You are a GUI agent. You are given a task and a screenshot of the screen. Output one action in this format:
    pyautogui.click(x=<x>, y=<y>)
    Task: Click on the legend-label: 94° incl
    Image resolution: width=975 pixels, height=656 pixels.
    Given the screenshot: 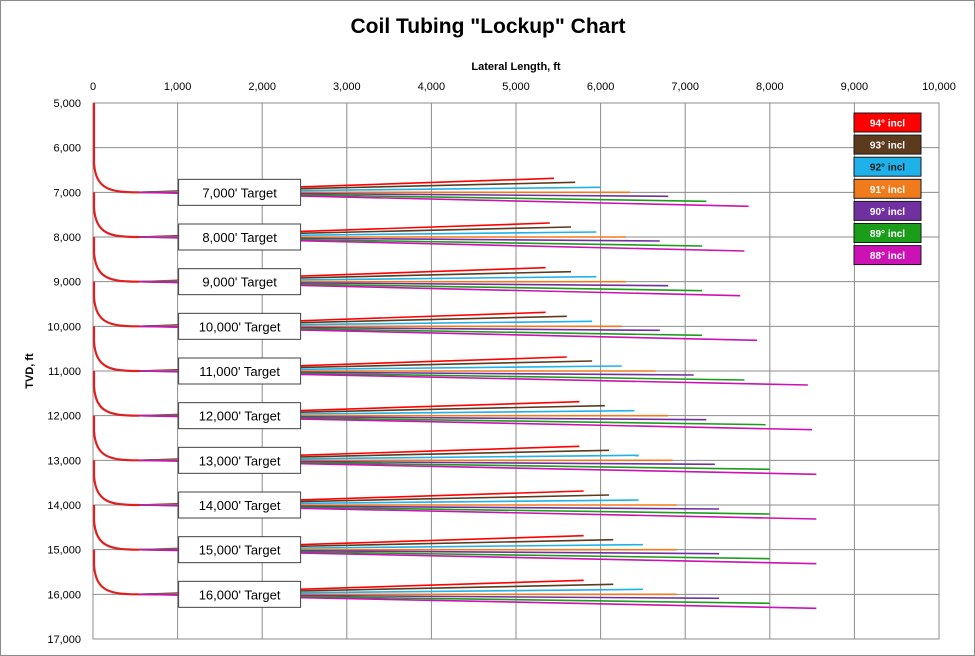 What is the action you would take?
    pyautogui.click(x=887, y=124)
    